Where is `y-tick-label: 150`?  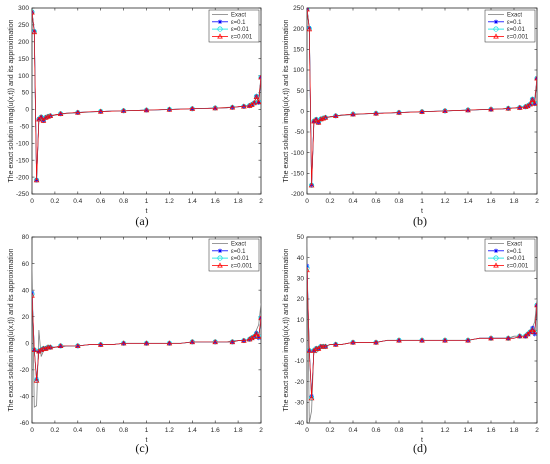 y-tick-label: 150 is located at coordinates (298, 50).